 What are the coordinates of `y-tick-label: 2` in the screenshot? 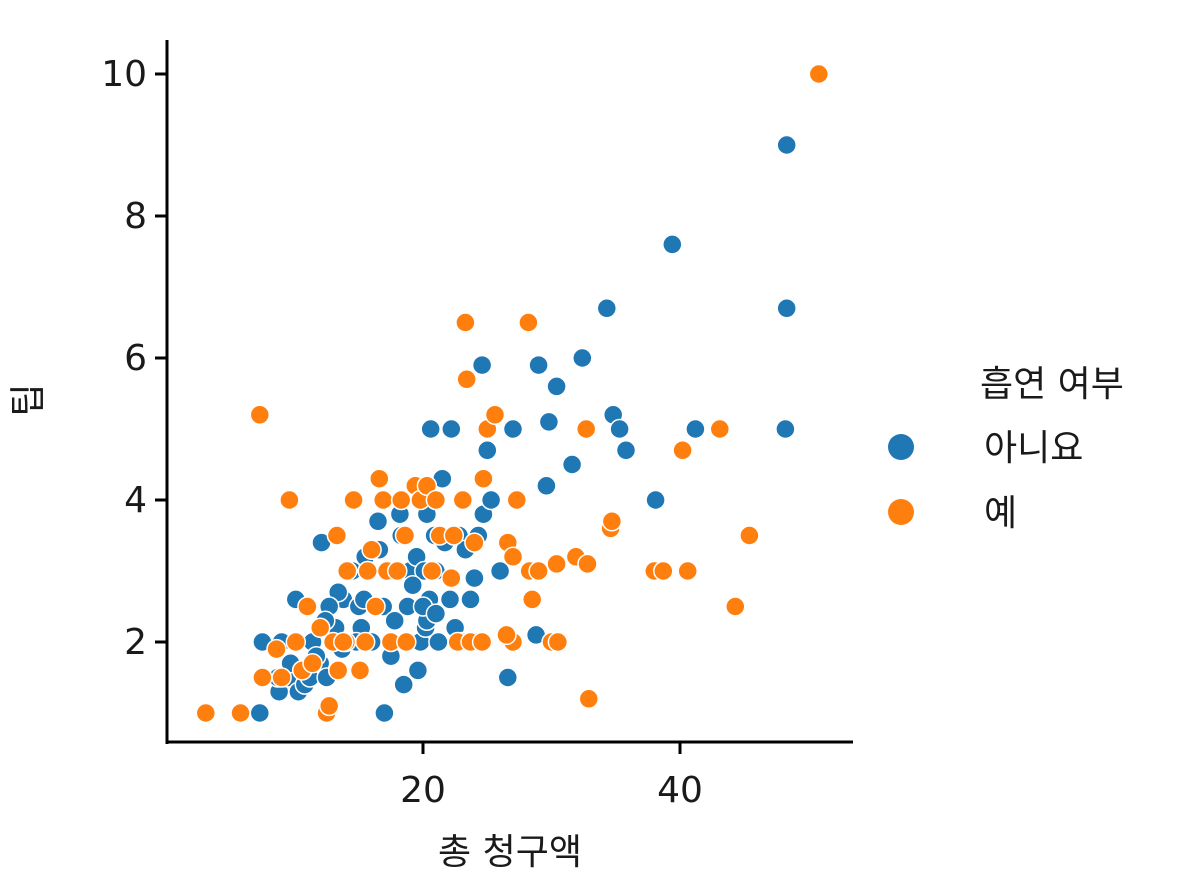 It's located at (135, 642).